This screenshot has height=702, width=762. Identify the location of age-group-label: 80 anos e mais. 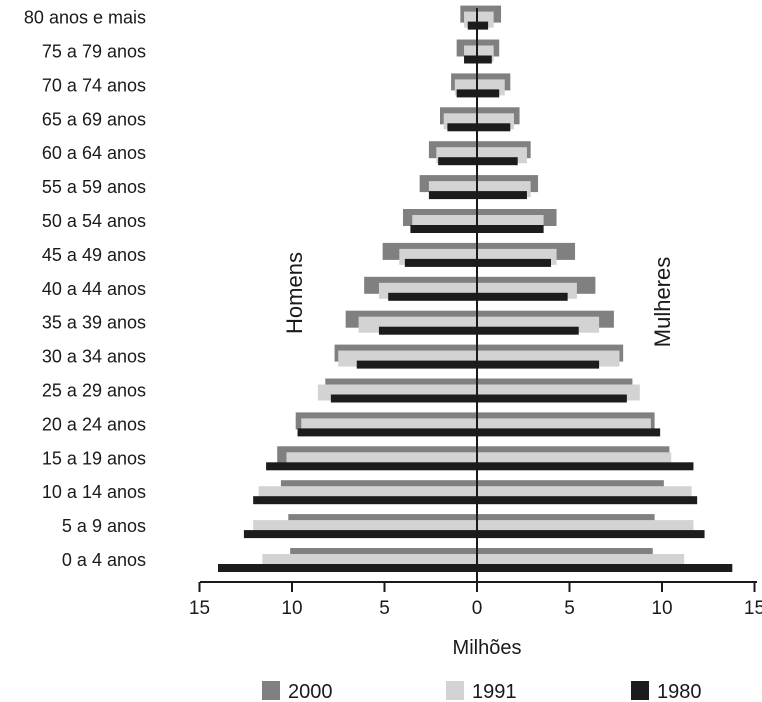
(85, 18).